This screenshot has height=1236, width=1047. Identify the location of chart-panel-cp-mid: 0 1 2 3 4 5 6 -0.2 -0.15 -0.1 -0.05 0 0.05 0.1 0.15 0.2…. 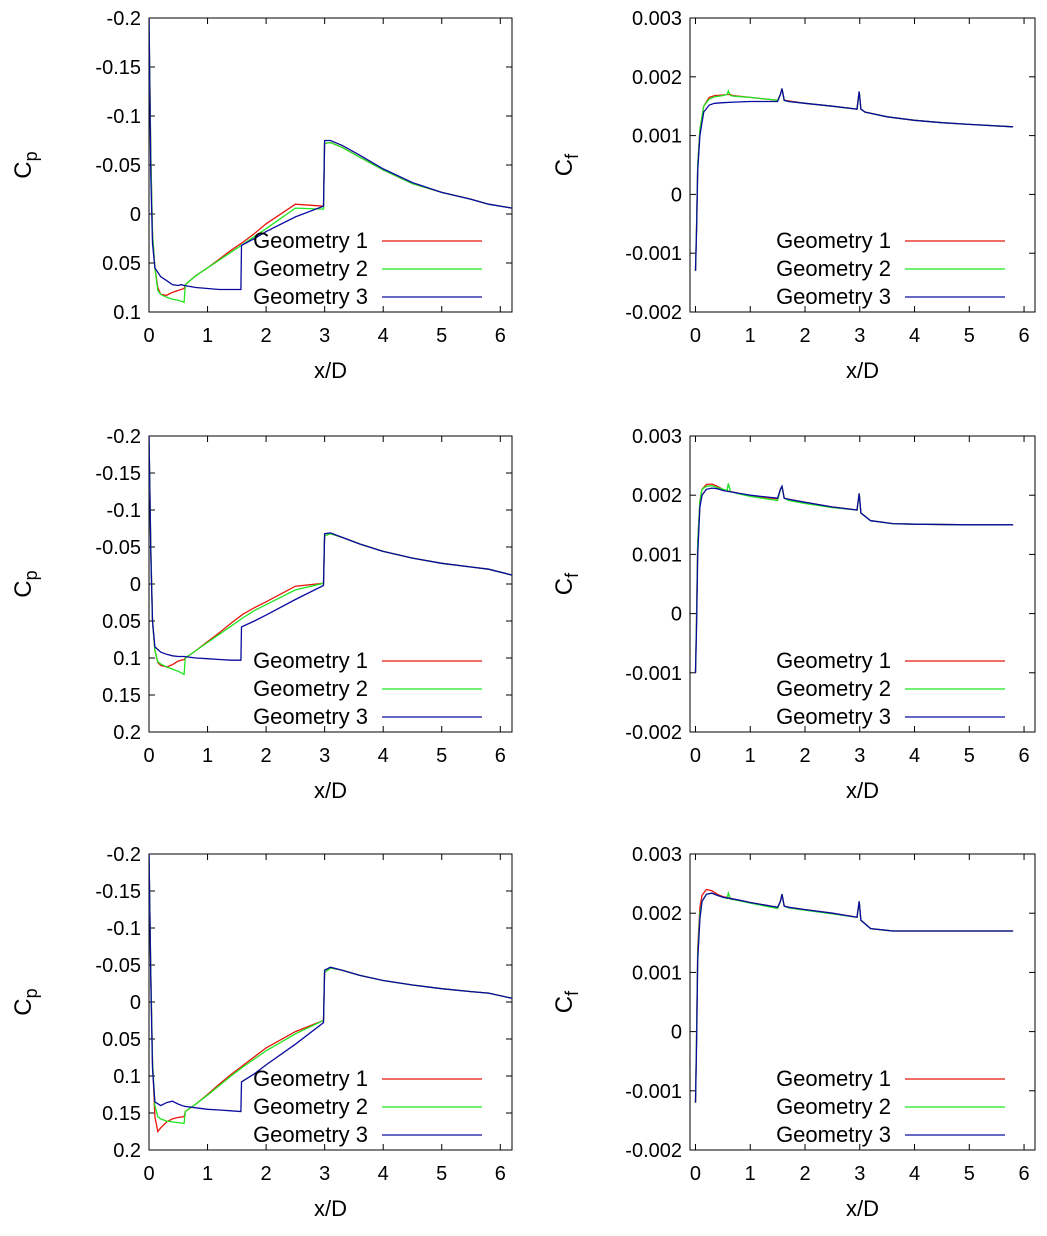
(261, 614).